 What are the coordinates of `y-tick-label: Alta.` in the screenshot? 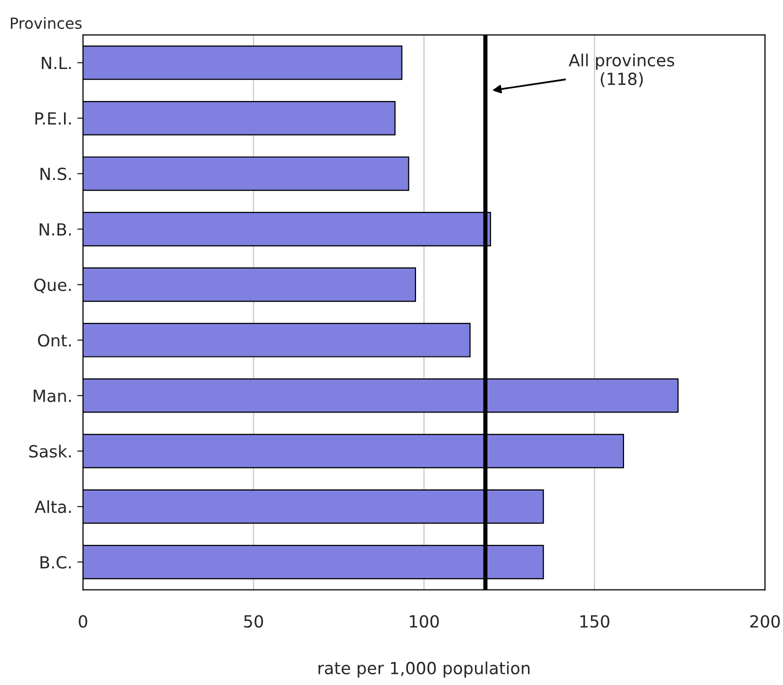 It's located at (52, 507).